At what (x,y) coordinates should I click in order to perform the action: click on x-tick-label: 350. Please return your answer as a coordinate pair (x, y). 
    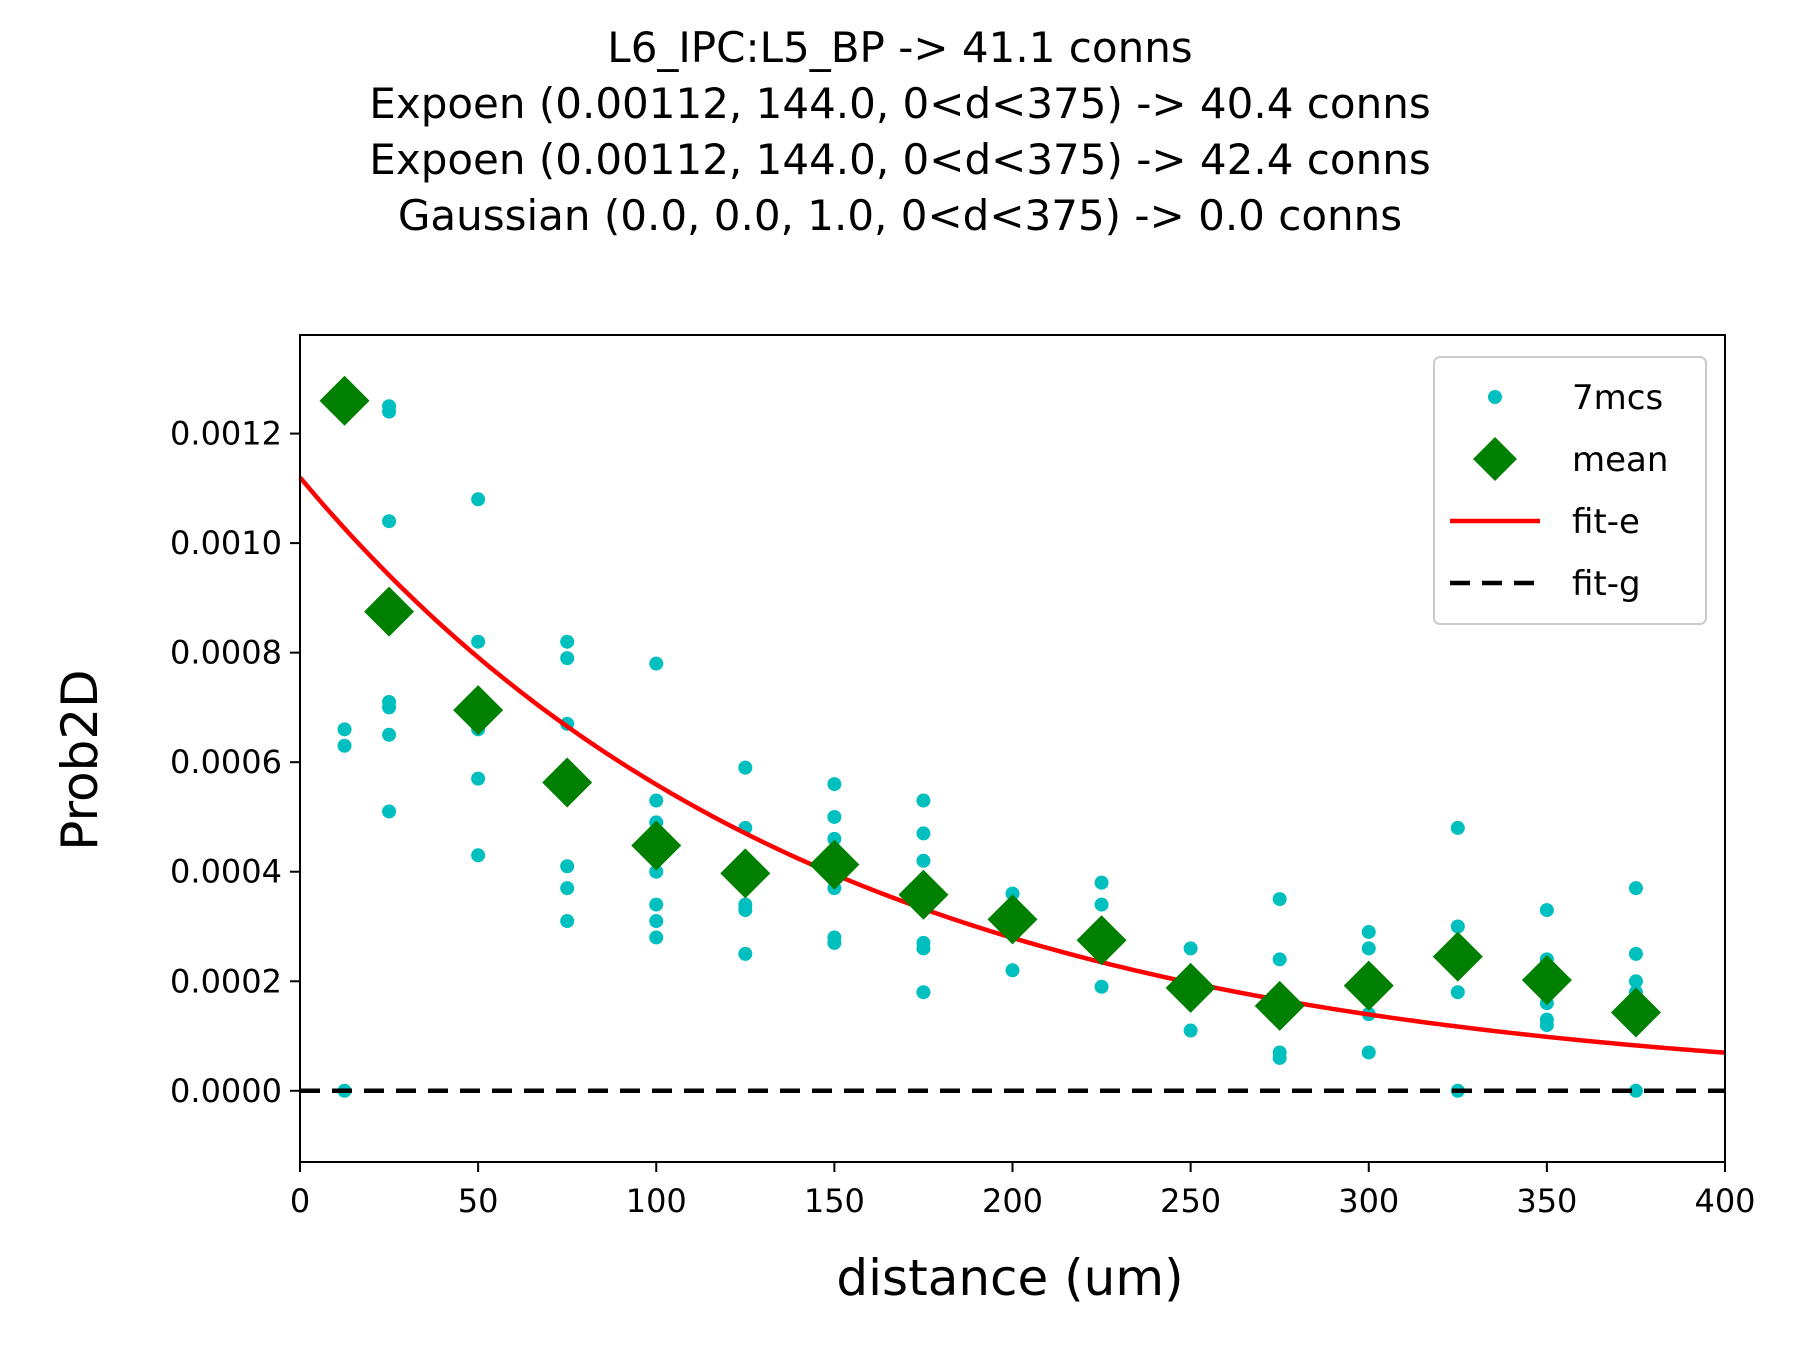
    Looking at the image, I should click on (1546, 1201).